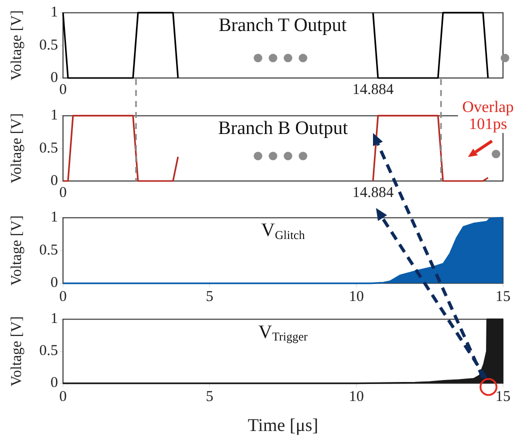  Describe the element at coordinates (283, 25) in the screenshot. I see `chart-title: Branch T Output` at that location.